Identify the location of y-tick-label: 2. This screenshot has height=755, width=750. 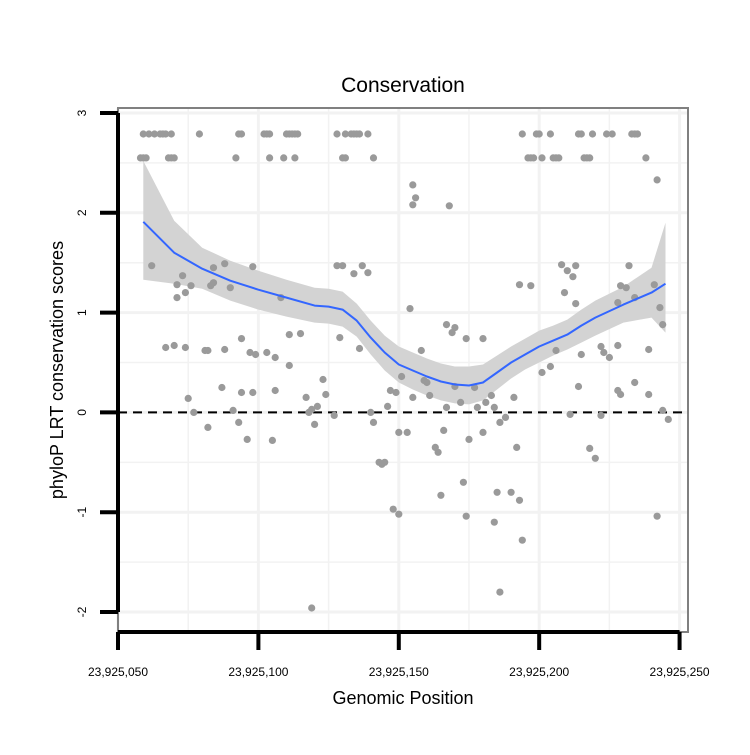
(82, 212).